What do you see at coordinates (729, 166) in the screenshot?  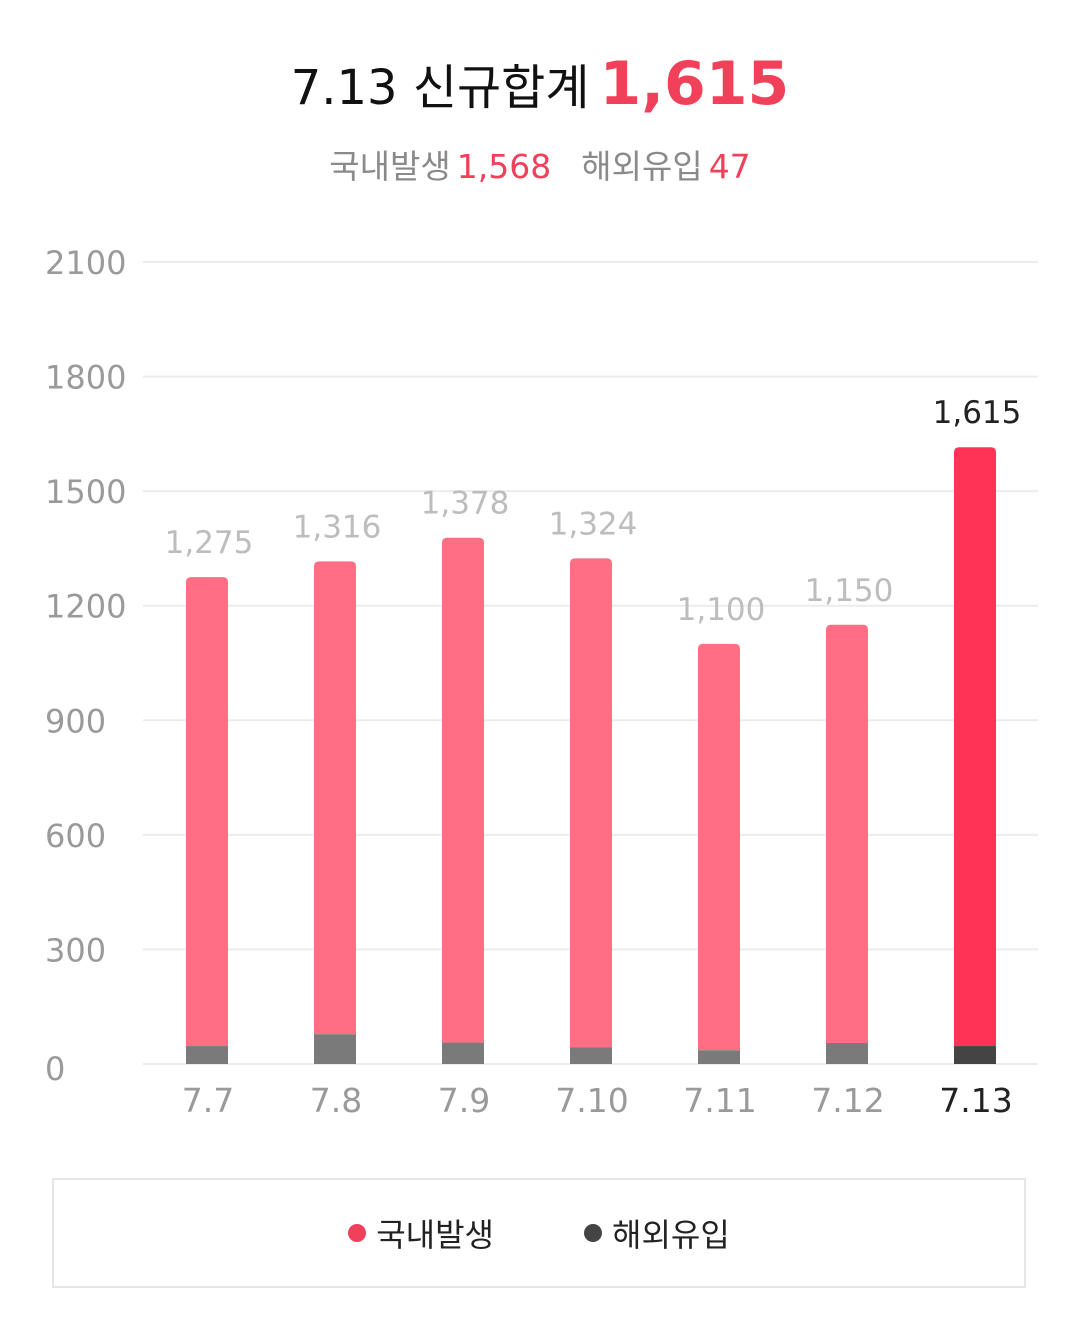 I see `overseas-count: 47` at bounding box center [729, 166].